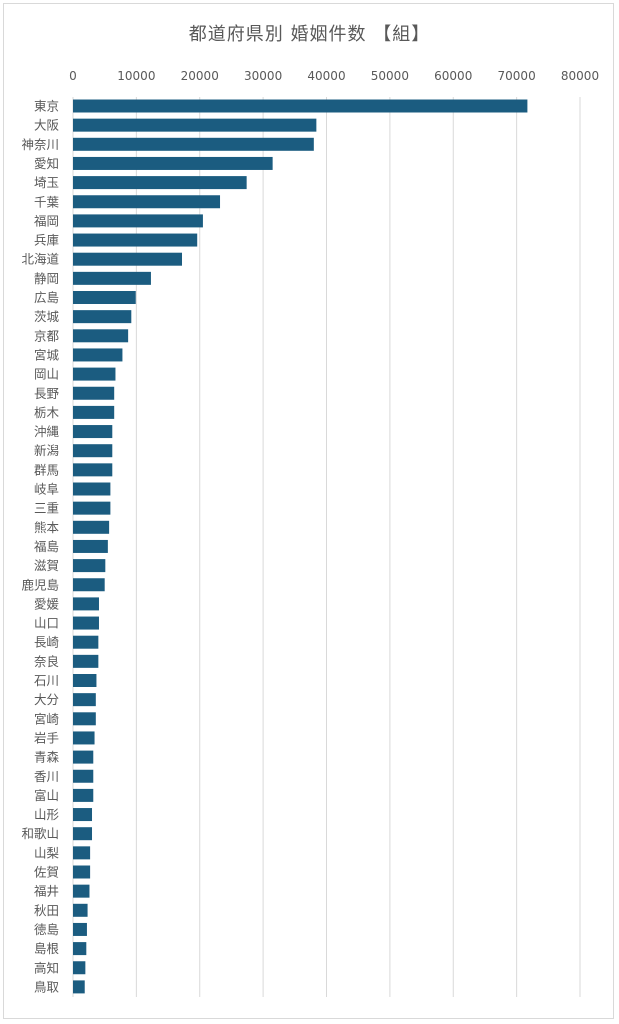  I want to click on category-label: 福井, so click(46, 891).